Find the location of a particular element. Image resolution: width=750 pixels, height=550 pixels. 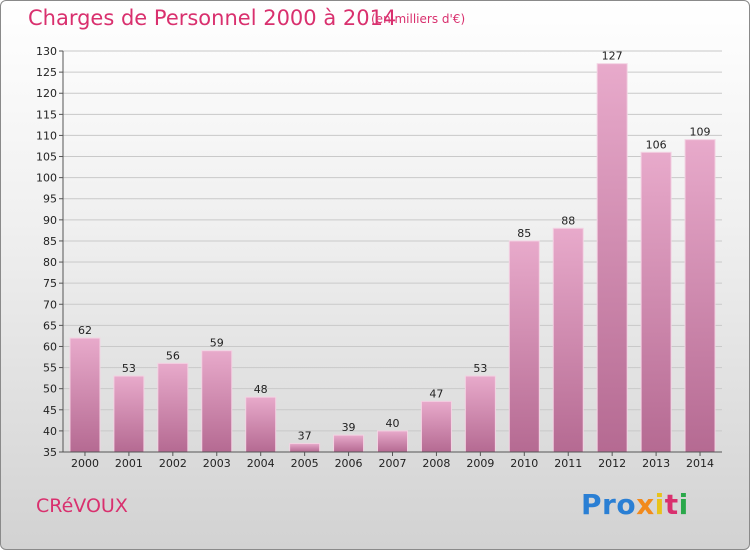

y-tick-label: 75 is located at coordinates (50, 283).